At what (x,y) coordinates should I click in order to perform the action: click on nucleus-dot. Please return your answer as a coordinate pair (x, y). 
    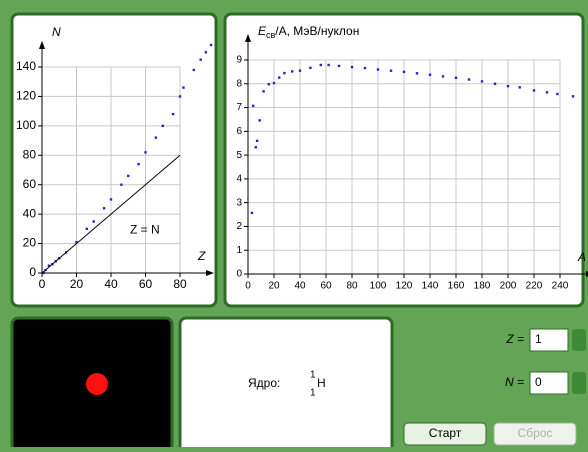
    Looking at the image, I should click on (97, 384).